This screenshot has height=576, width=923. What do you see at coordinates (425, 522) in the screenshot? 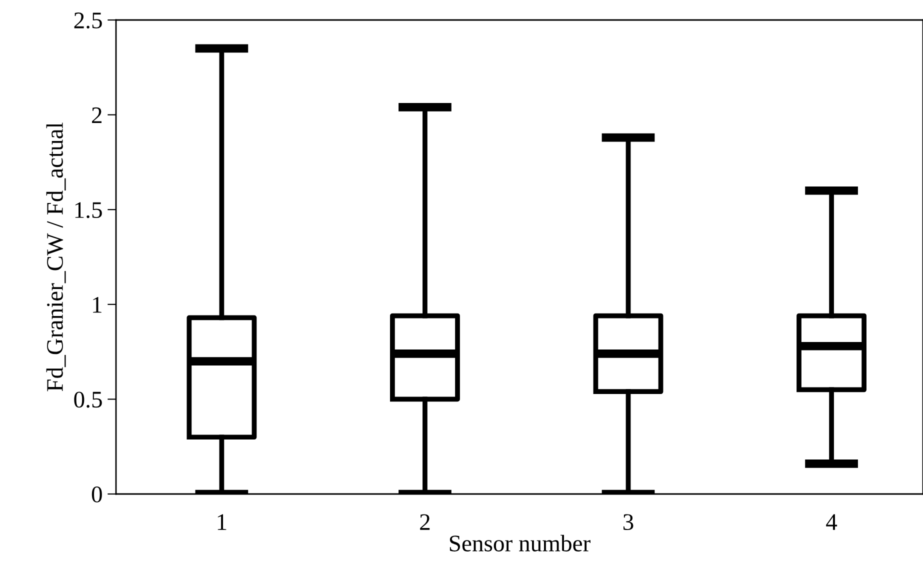
I see `x-tick-label: 2` at bounding box center [425, 522].